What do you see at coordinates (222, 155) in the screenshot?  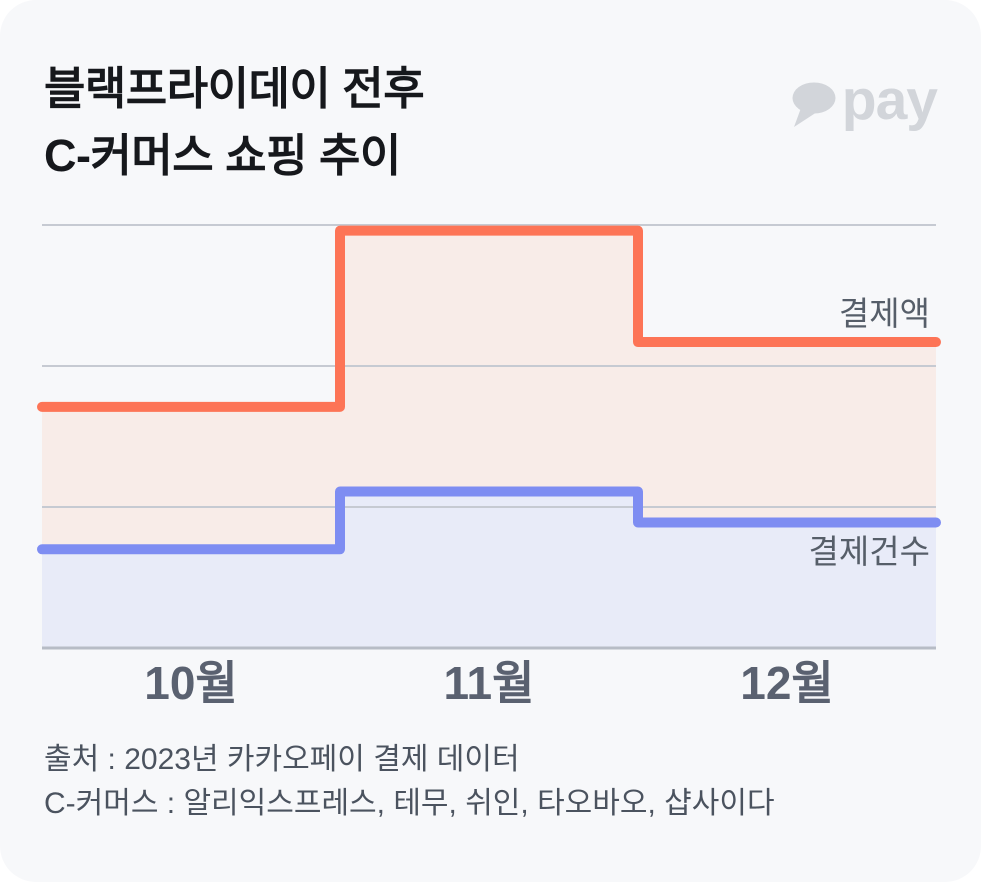 I see `title-line-2: C-커머스 쇼핑 추이` at bounding box center [222, 155].